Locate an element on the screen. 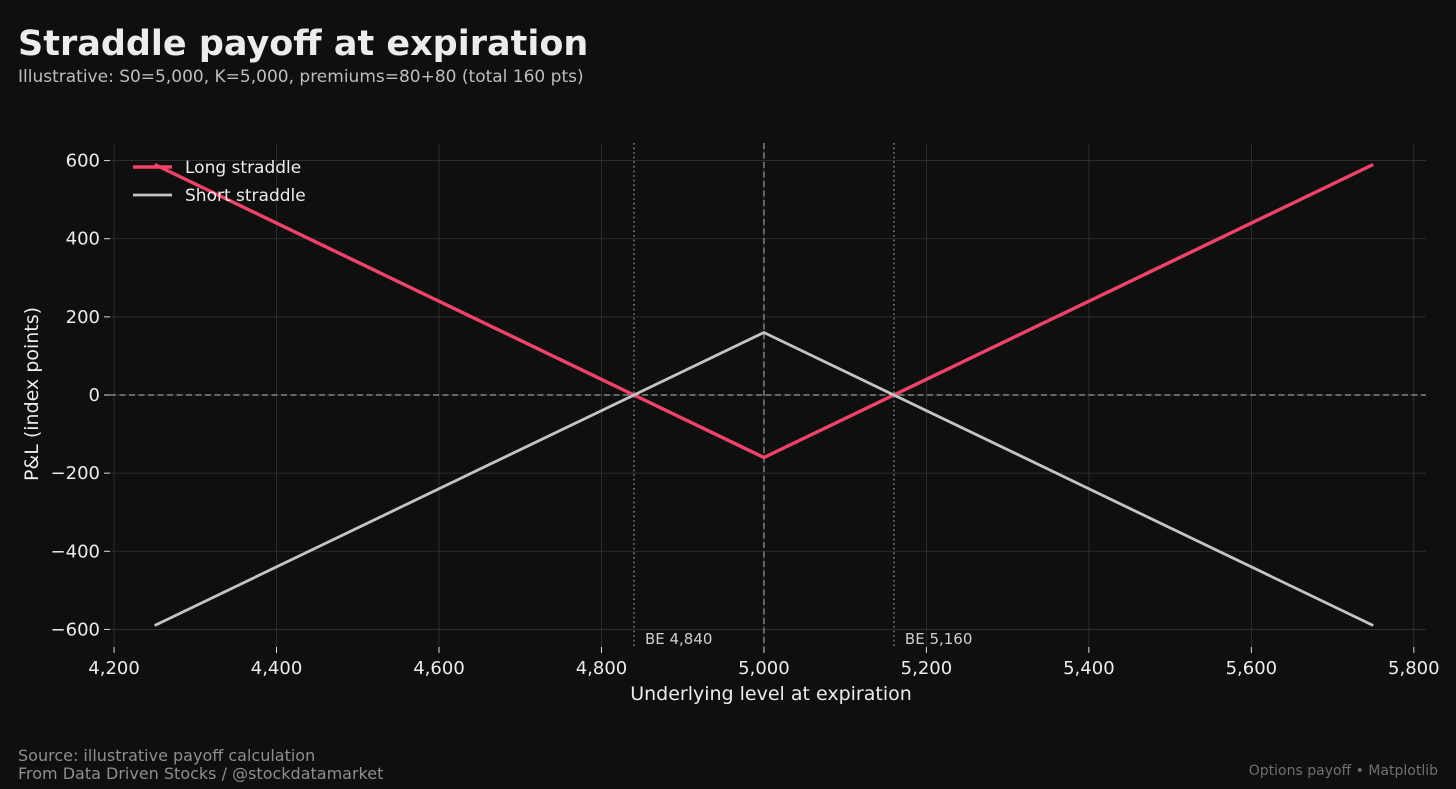 This screenshot has width=1456, height=789. y-tick-label: 200 is located at coordinates (83, 317).